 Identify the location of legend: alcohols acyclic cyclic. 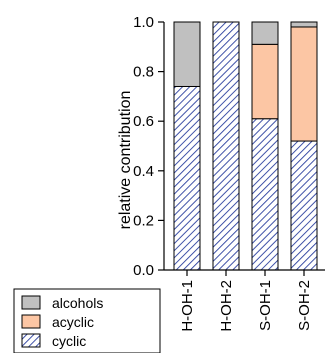
(87, 320).